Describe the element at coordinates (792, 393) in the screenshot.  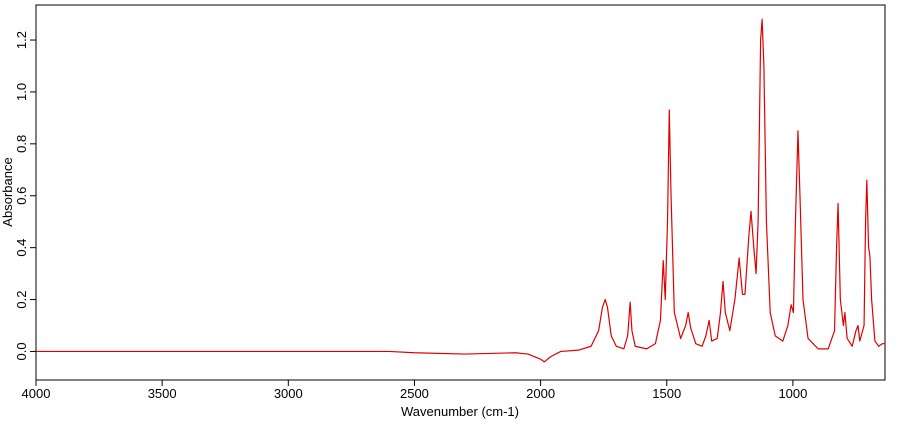
I see `x-tick-label: 1000` at that location.